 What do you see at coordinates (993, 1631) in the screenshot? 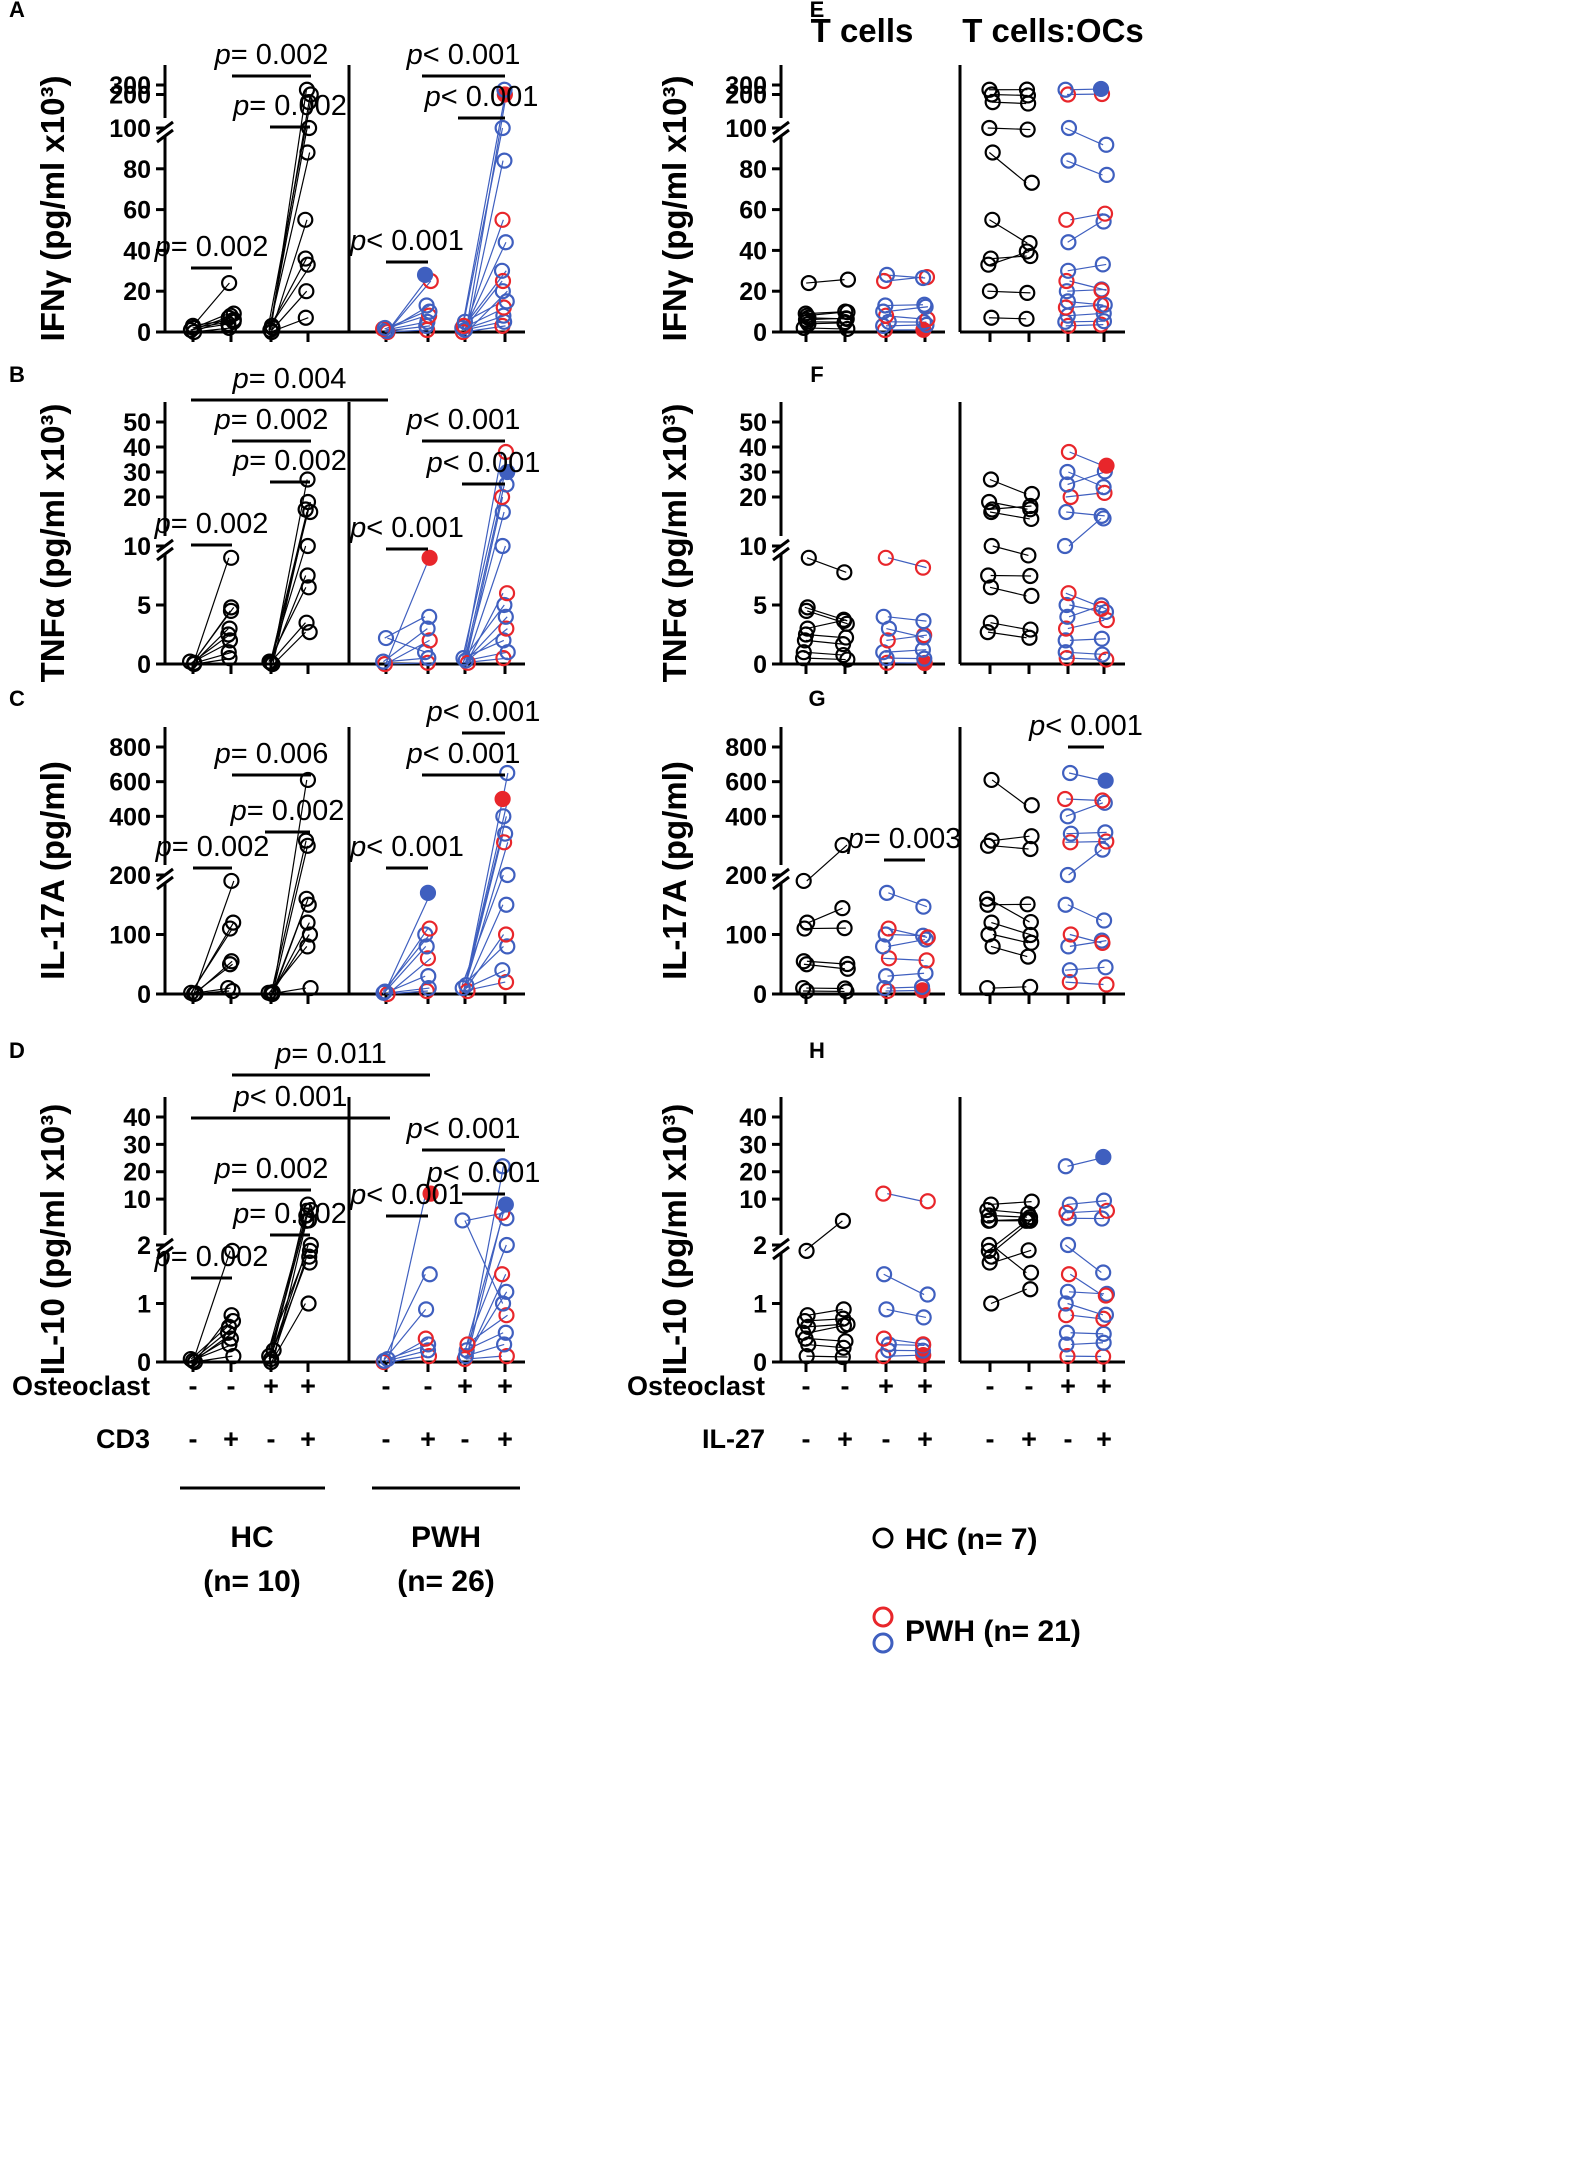
I see `legend-pwh-label: PWH (n= 21)` at bounding box center [993, 1631].